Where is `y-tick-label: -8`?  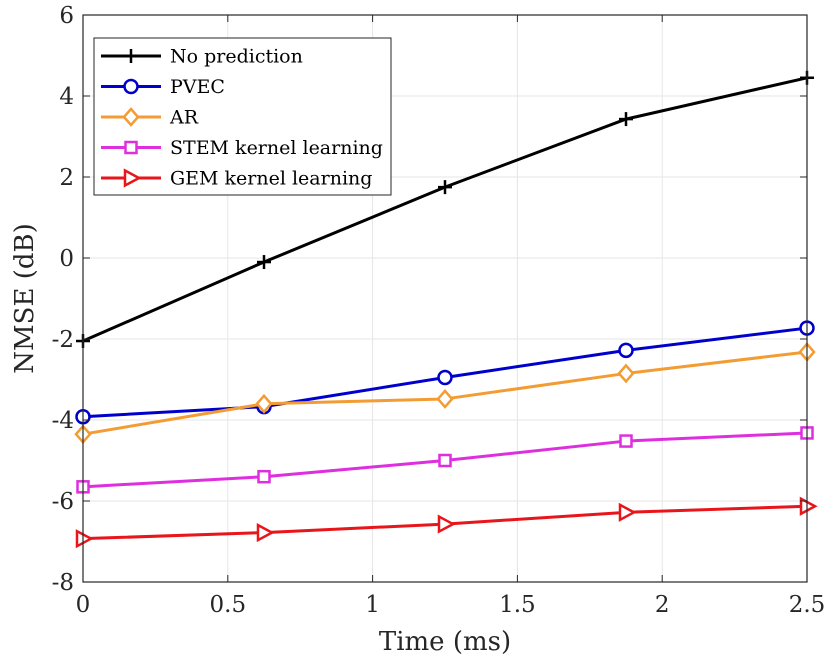
y-tick-label: -8 is located at coordinates (63, 583).